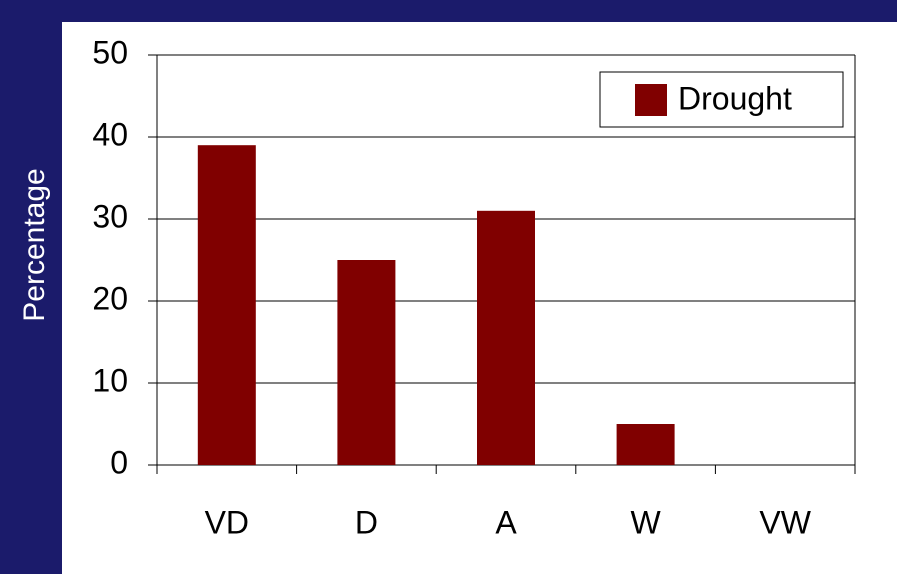 This screenshot has width=897, height=574. What do you see at coordinates (227, 522) in the screenshot?
I see `x-tick-label: VD` at bounding box center [227, 522].